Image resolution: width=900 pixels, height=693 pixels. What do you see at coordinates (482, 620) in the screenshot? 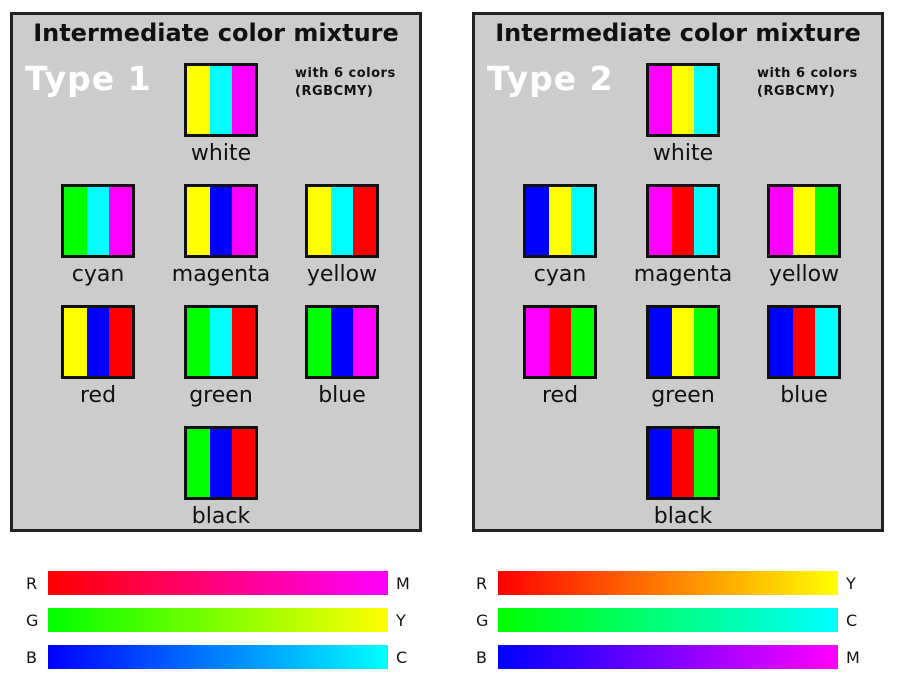
I see `gradient-start-label: G` at bounding box center [482, 620].